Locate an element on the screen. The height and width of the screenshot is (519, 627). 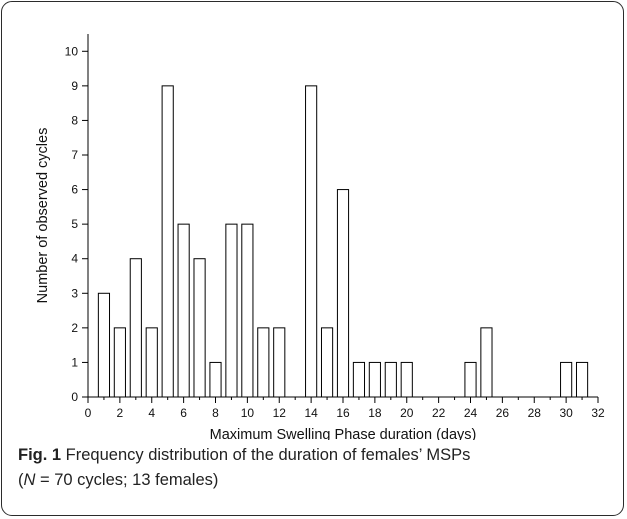
y-tick-label: 10 is located at coordinates (72, 51).